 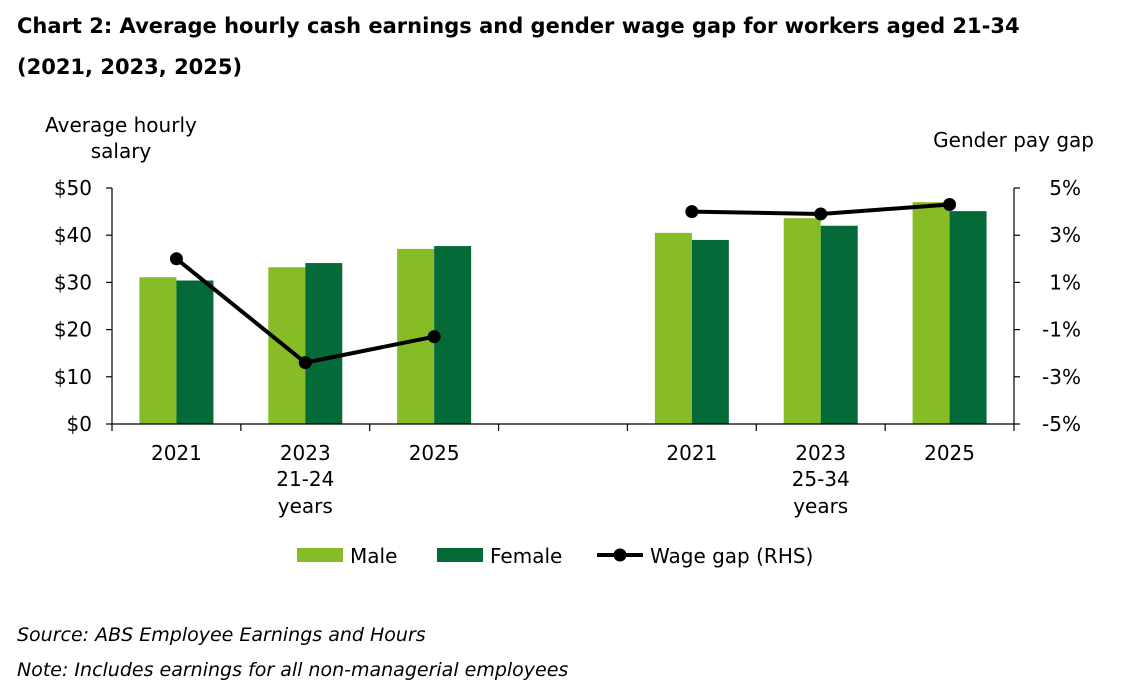 What do you see at coordinates (1065, 282) in the screenshot?
I see `y2-tick-label: 1%` at bounding box center [1065, 282].